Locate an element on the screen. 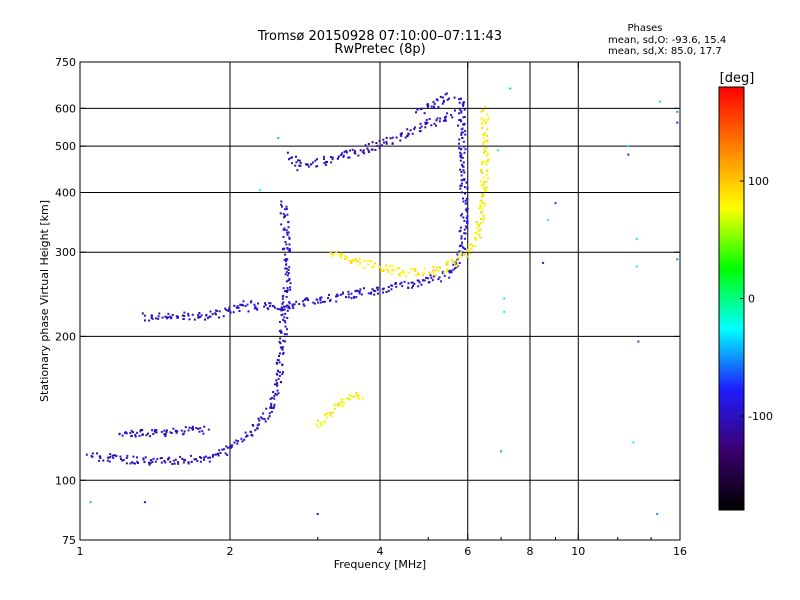 This screenshot has width=800, height=600. phase-stats-header: Phases is located at coordinates (644, 28).